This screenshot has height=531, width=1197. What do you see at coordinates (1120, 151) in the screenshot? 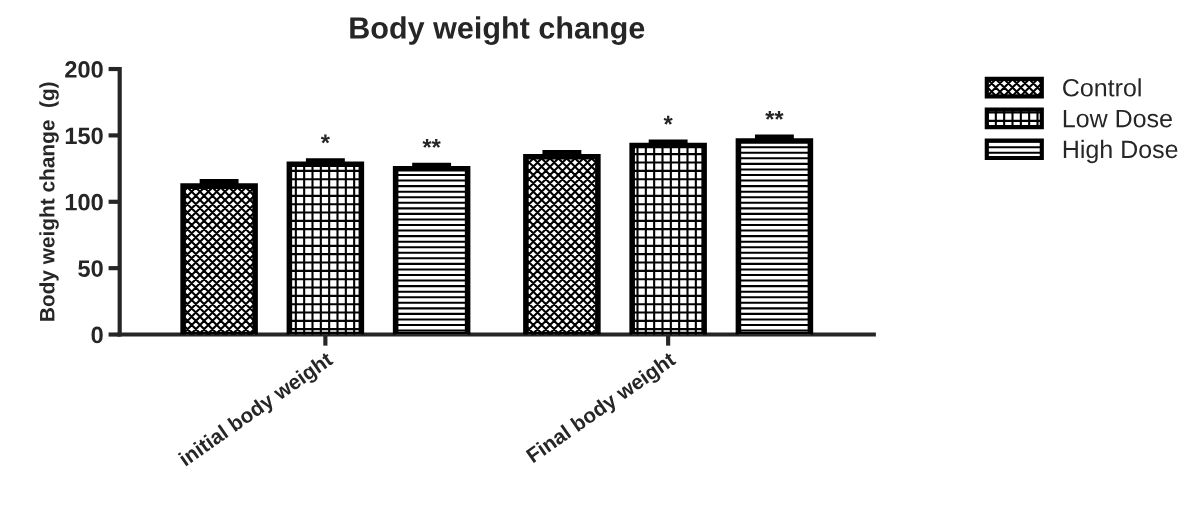
I see `legend-label: High Dose` at bounding box center [1120, 151].